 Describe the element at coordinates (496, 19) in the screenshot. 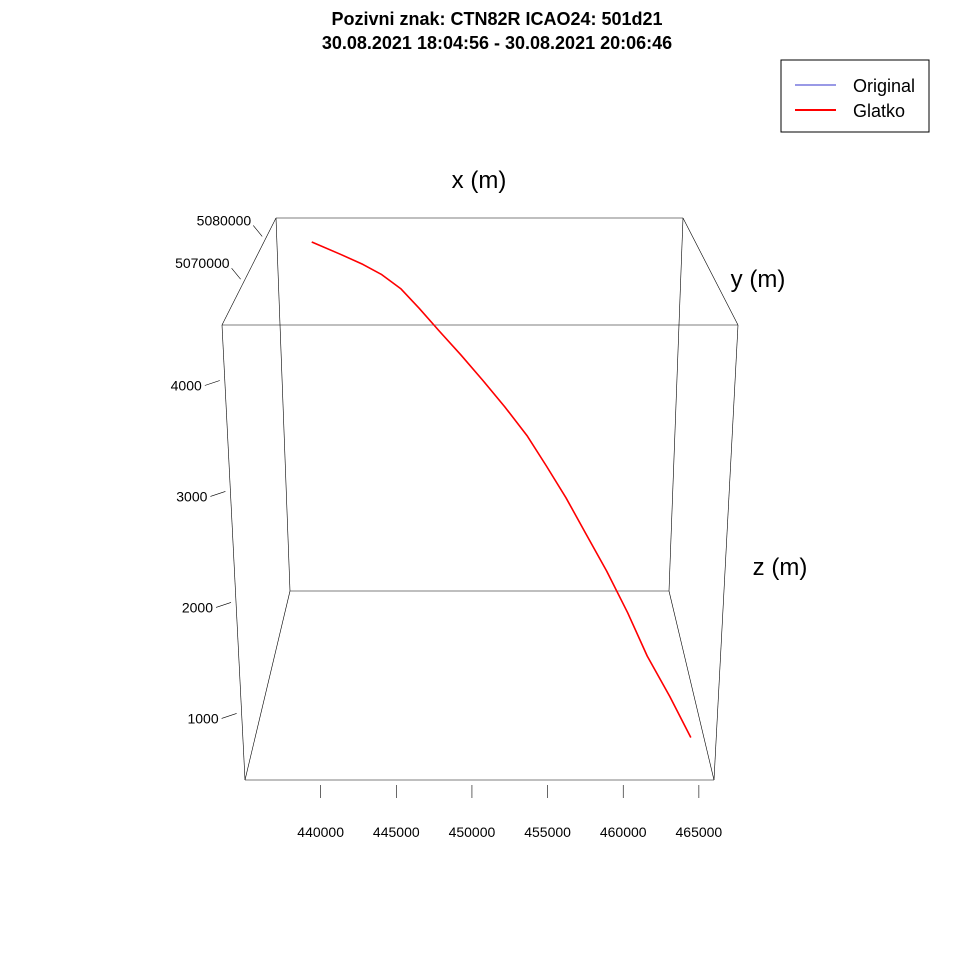

I see `chart-title: Pozivni znak: CTN82R ICAO24: 501d21` at that location.